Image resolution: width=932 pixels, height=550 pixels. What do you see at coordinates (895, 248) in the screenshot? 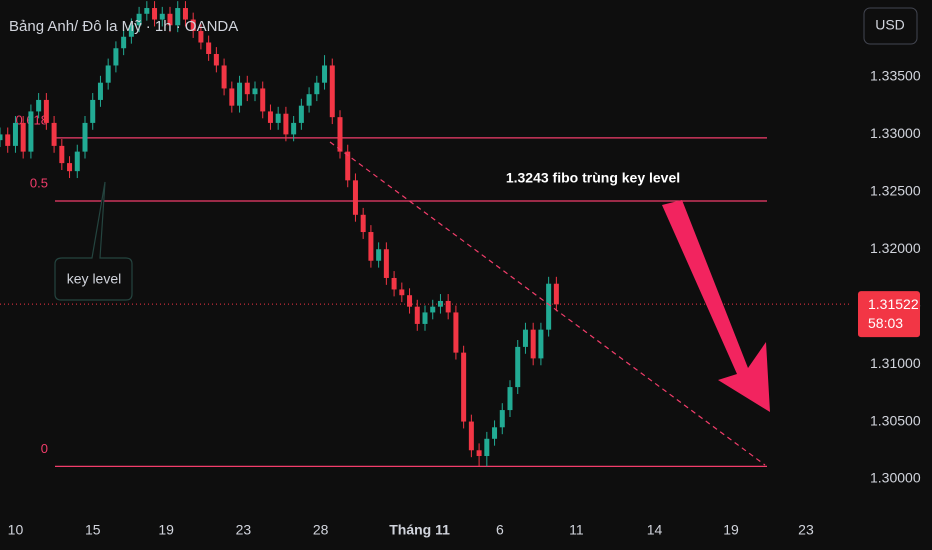
I see `y-tick-label: 1.32000` at bounding box center [895, 248].